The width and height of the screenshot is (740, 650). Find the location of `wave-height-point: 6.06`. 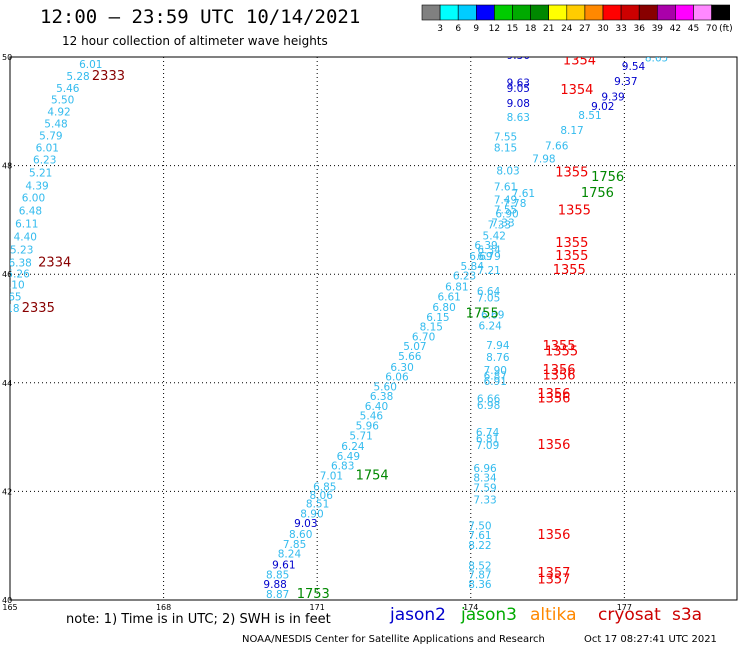

wave-height-point: 6.06 is located at coordinates (397, 378).